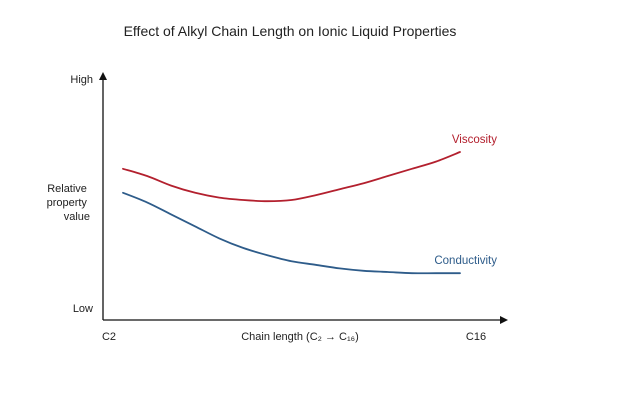 The height and width of the screenshot is (416, 624). What do you see at coordinates (109, 337) in the screenshot?
I see `x-tick-label-start: C2` at bounding box center [109, 337].